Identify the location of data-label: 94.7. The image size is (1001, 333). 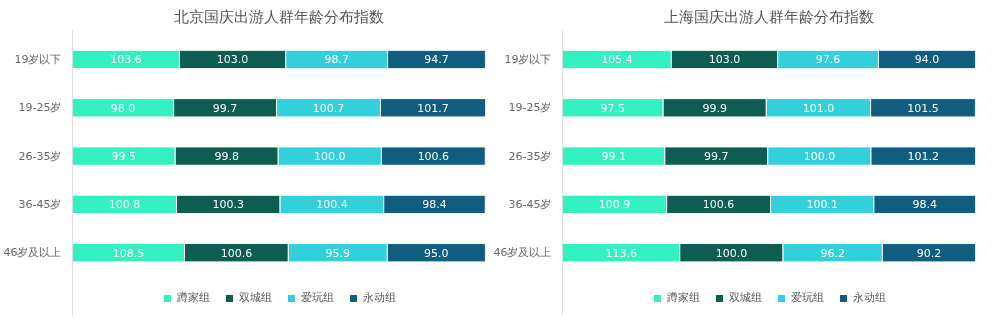
(436, 60).